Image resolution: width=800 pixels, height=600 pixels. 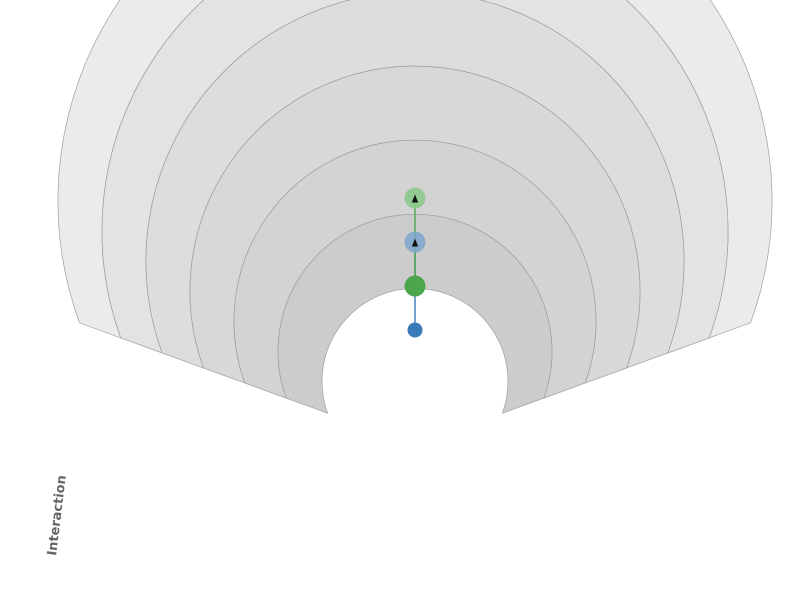 I want to click on arrowhead-green-end, so click(x=415, y=198).